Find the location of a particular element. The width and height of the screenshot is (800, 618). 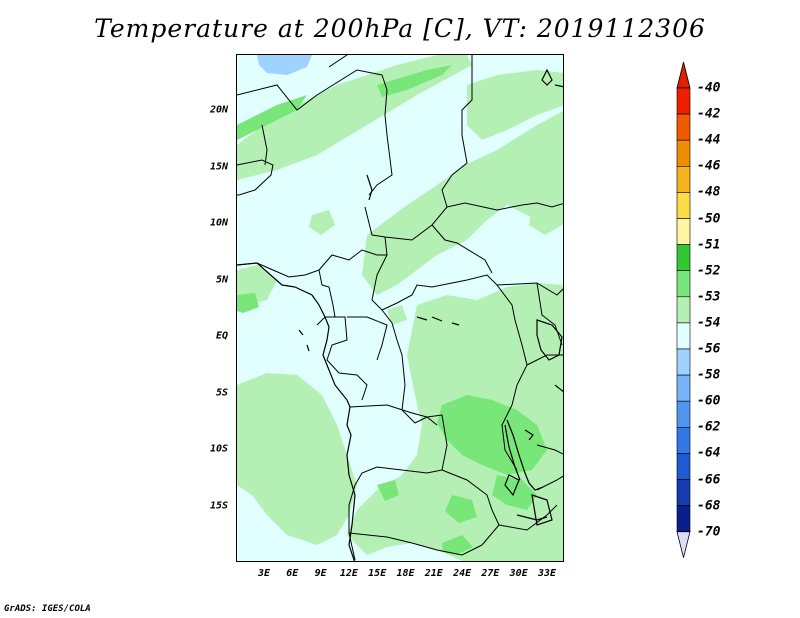

lon-label: 9E is located at coordinates (320, 573).